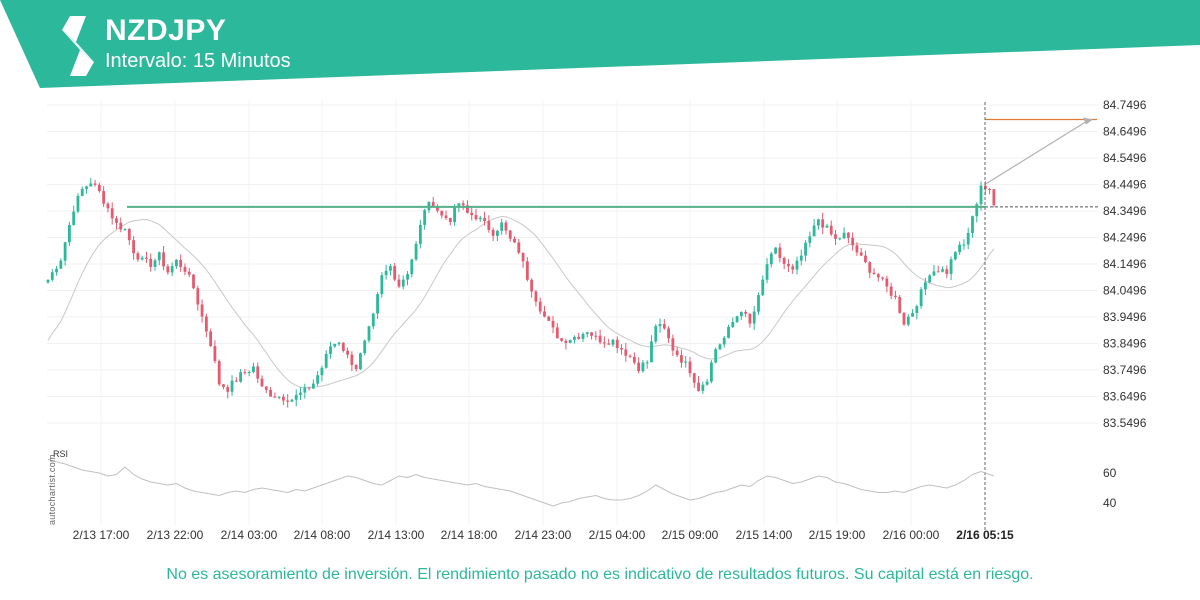 The height and width of the screenshot is (600, 1200). I want to click on time-tick-label: 2/16 05:15, so click(985, 535).